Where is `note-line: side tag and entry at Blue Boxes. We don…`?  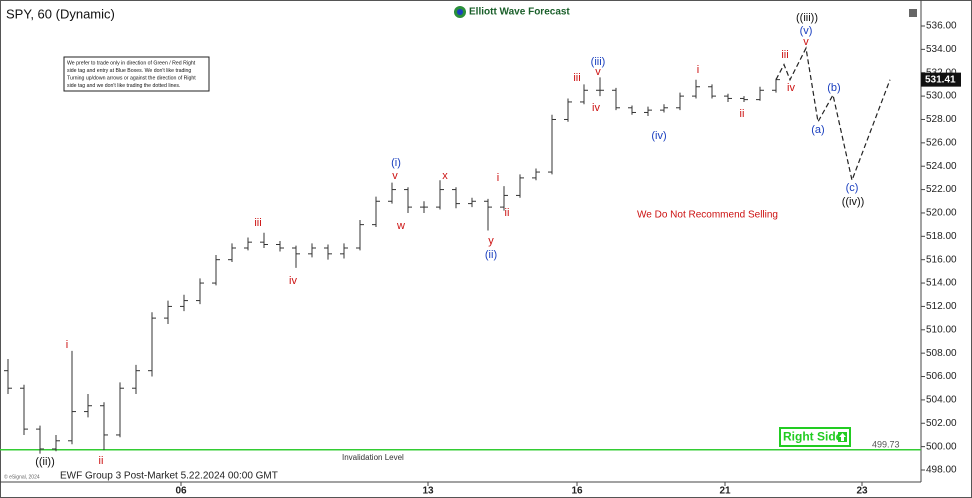
note-line: side tag and entry at Blue Boxes. We don… is located at coordinates (129, 71).